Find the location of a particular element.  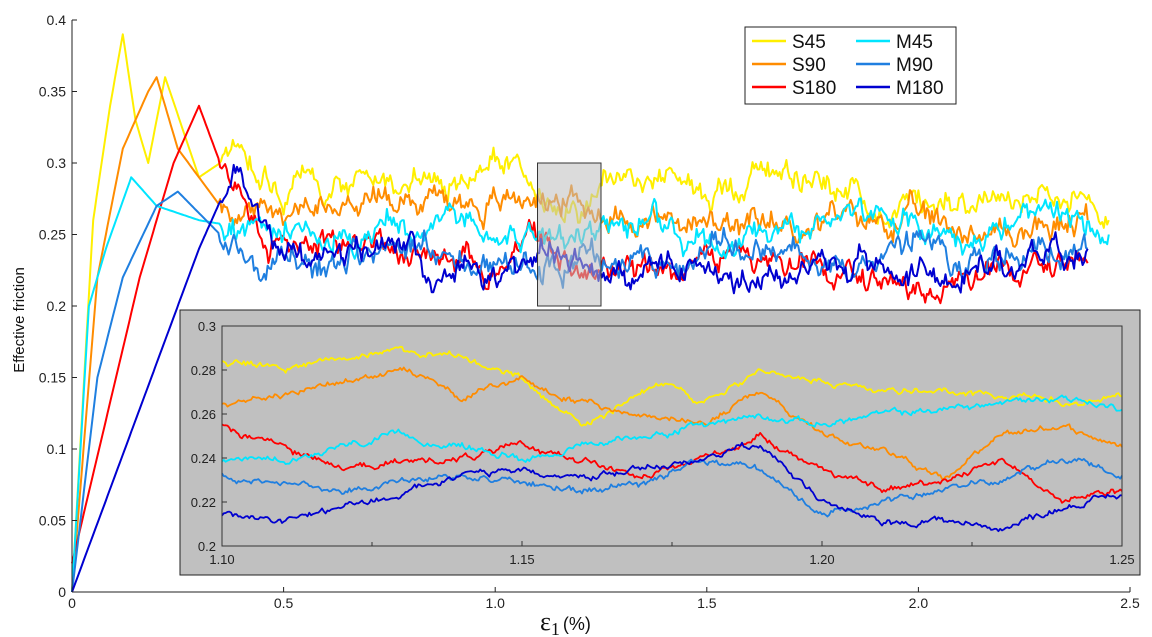

zoom-highlight-box is located at coordinates (569, 234).